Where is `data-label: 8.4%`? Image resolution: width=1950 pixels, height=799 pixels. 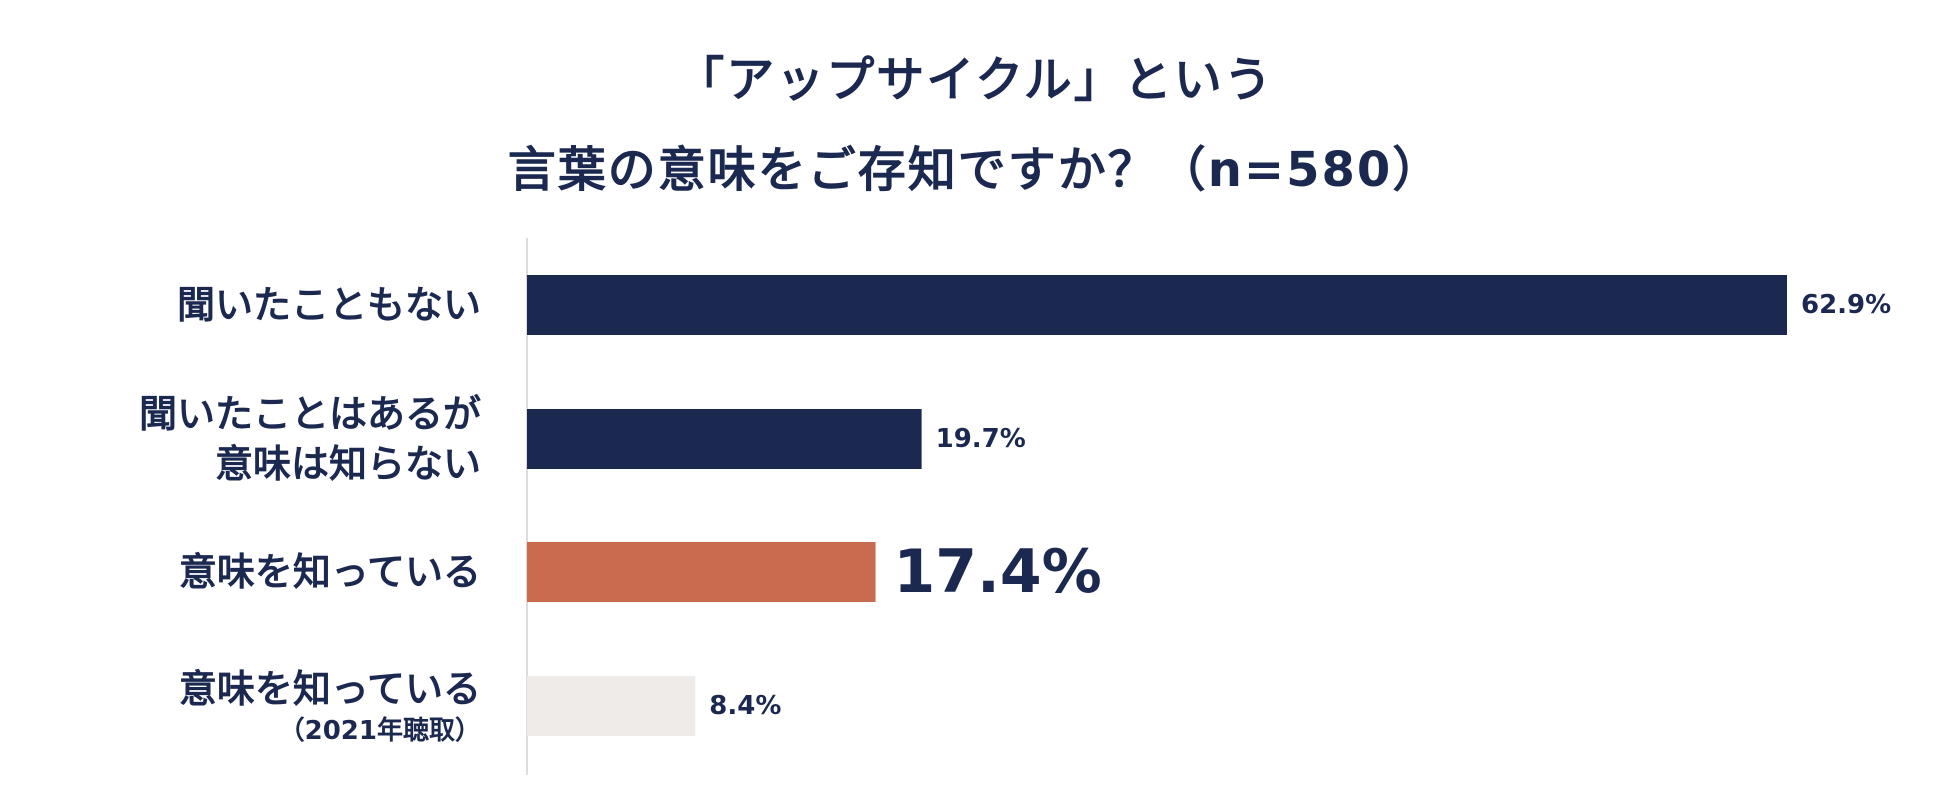 data-label: 8.4% is located at coordinates (745, 706).